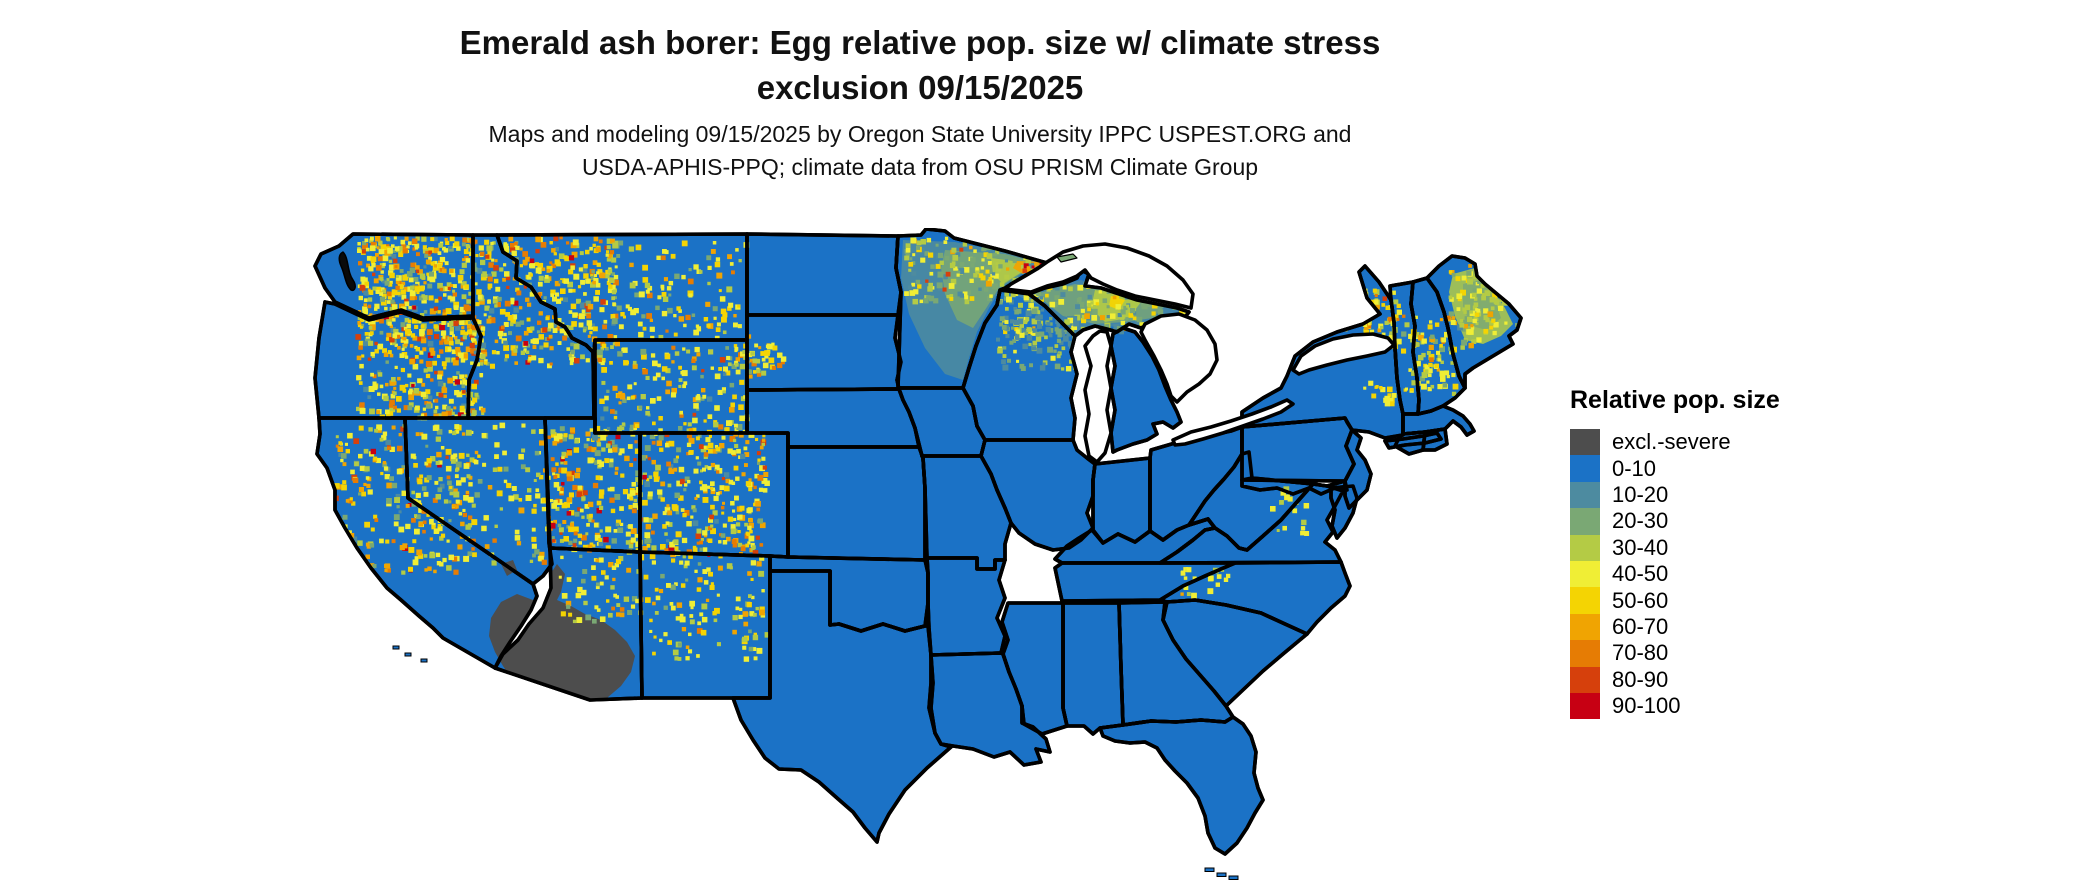 This screenshot has width=2100, height=892. What do you see at coordinates (1585, 442) in the screenshot?
I see `legend-swatch-excl.-severe` at bounding box center [1585, 442].